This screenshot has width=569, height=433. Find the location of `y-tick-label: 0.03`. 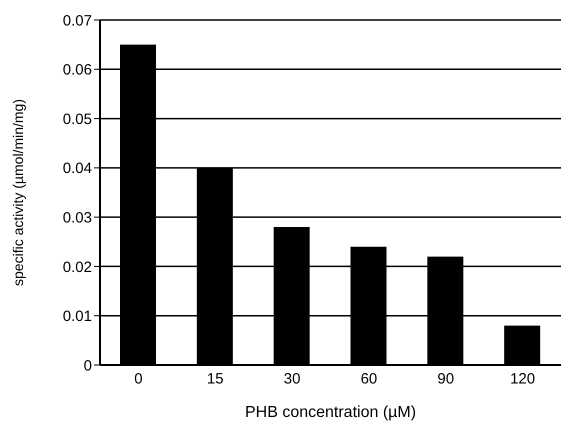

y-tick-label: 0.03 is located at coordinates (77, 217).